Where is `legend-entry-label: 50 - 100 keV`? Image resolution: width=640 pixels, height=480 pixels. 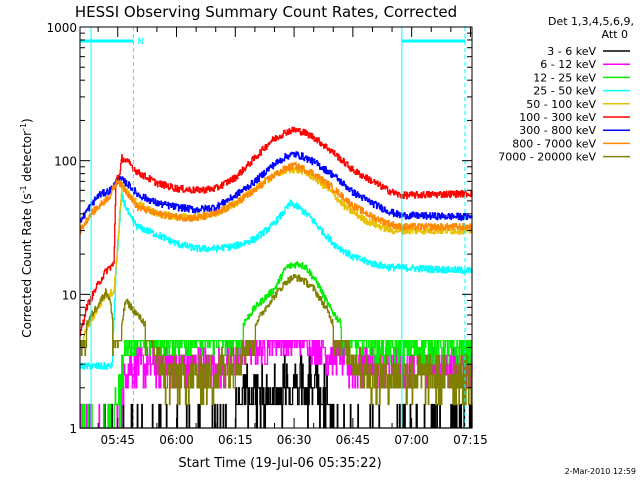 legend-entry-label: 50 - 100 keV is located at coordinates (561, 104).